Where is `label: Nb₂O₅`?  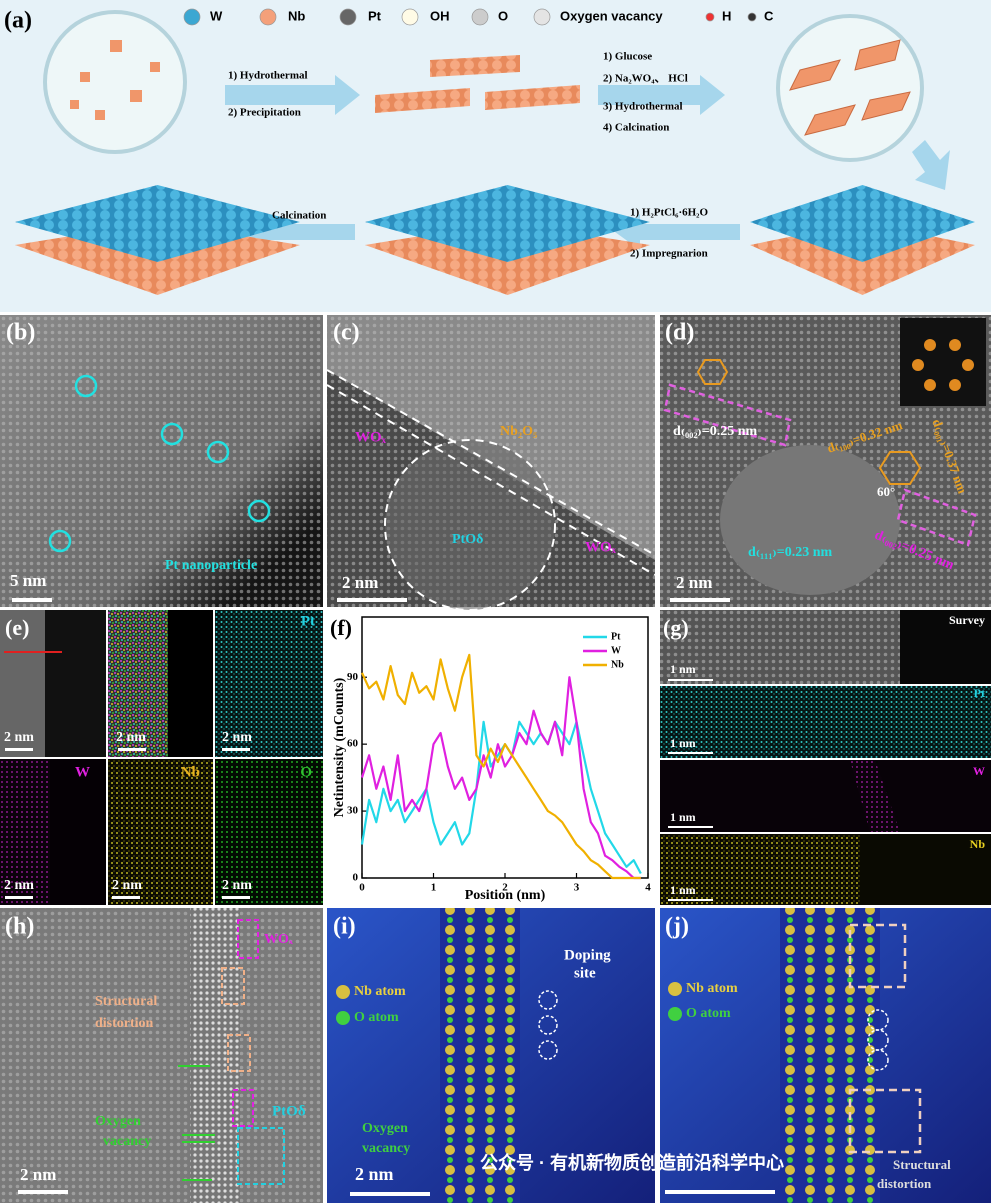
label: Nb₂O₅ is located at coordinates (518, 431).